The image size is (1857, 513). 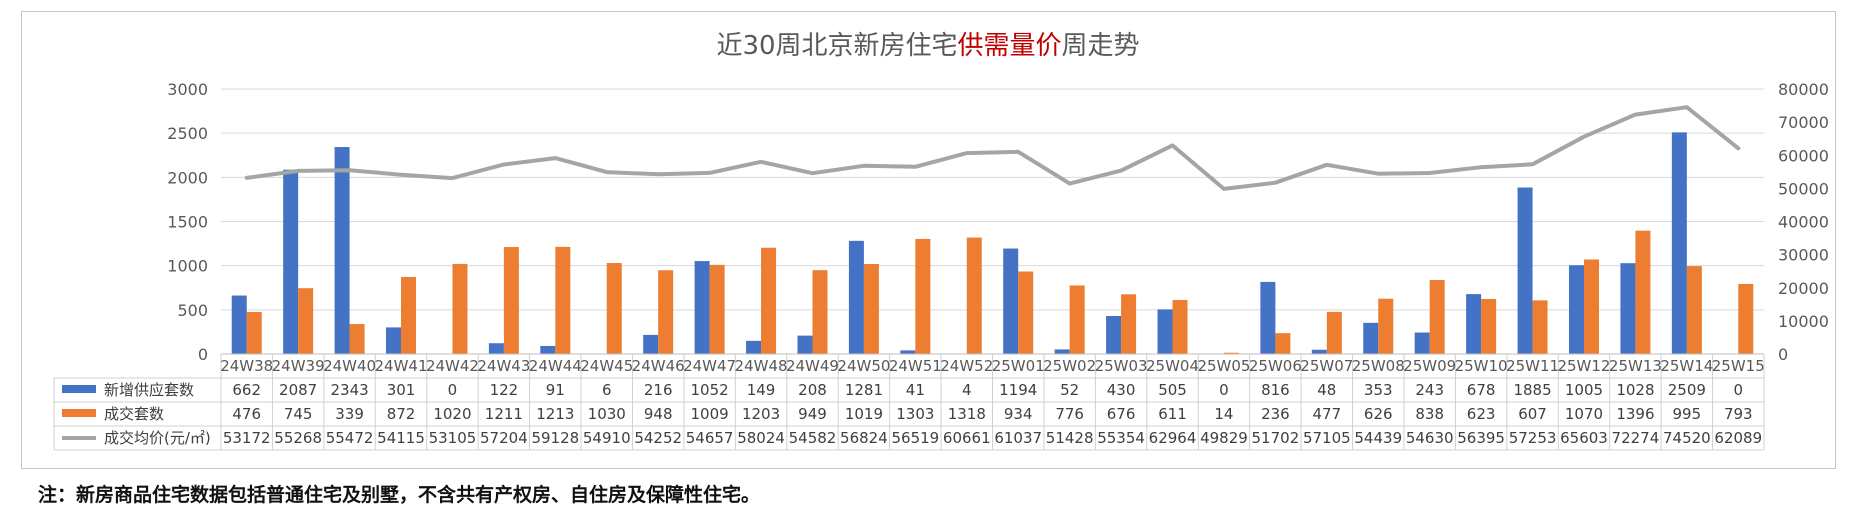 What do you see at coordinates (555, 366) in the screenshot?
I see `x-tick-label: 24W44` at bounding box center [555, 366].